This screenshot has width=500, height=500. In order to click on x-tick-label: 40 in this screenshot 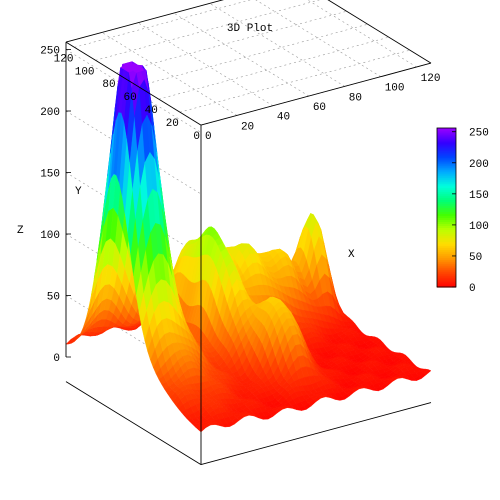, I will do `click(283, 118)`.